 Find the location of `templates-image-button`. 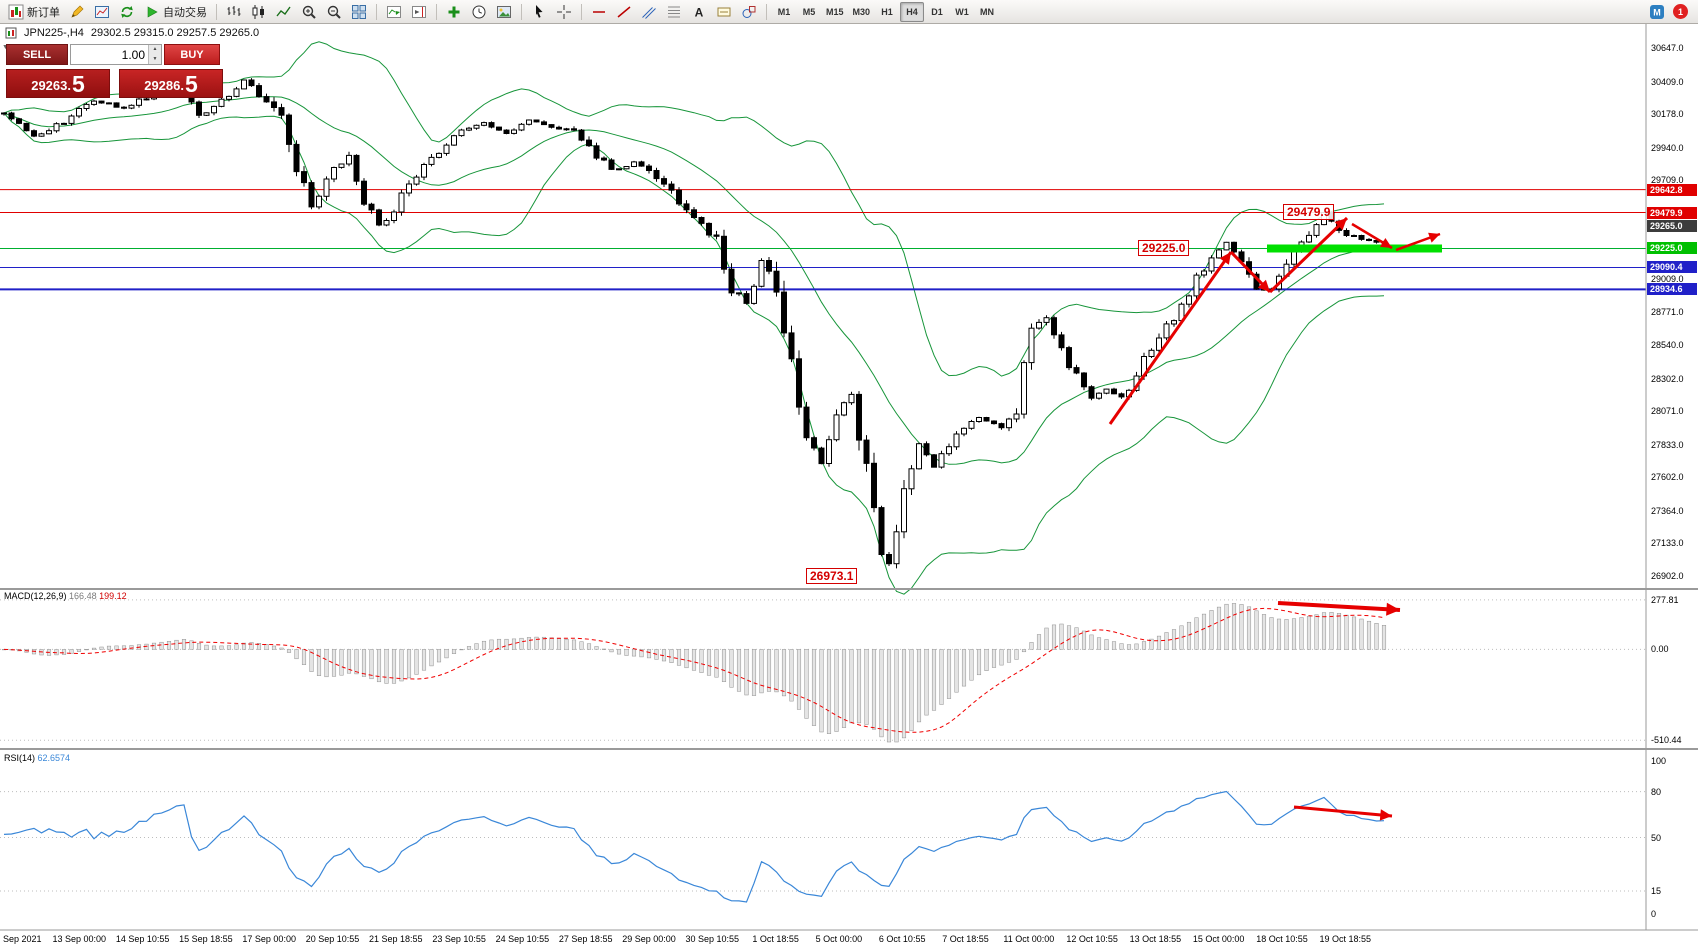

templates-image-button is located at coordinates (504, 12).